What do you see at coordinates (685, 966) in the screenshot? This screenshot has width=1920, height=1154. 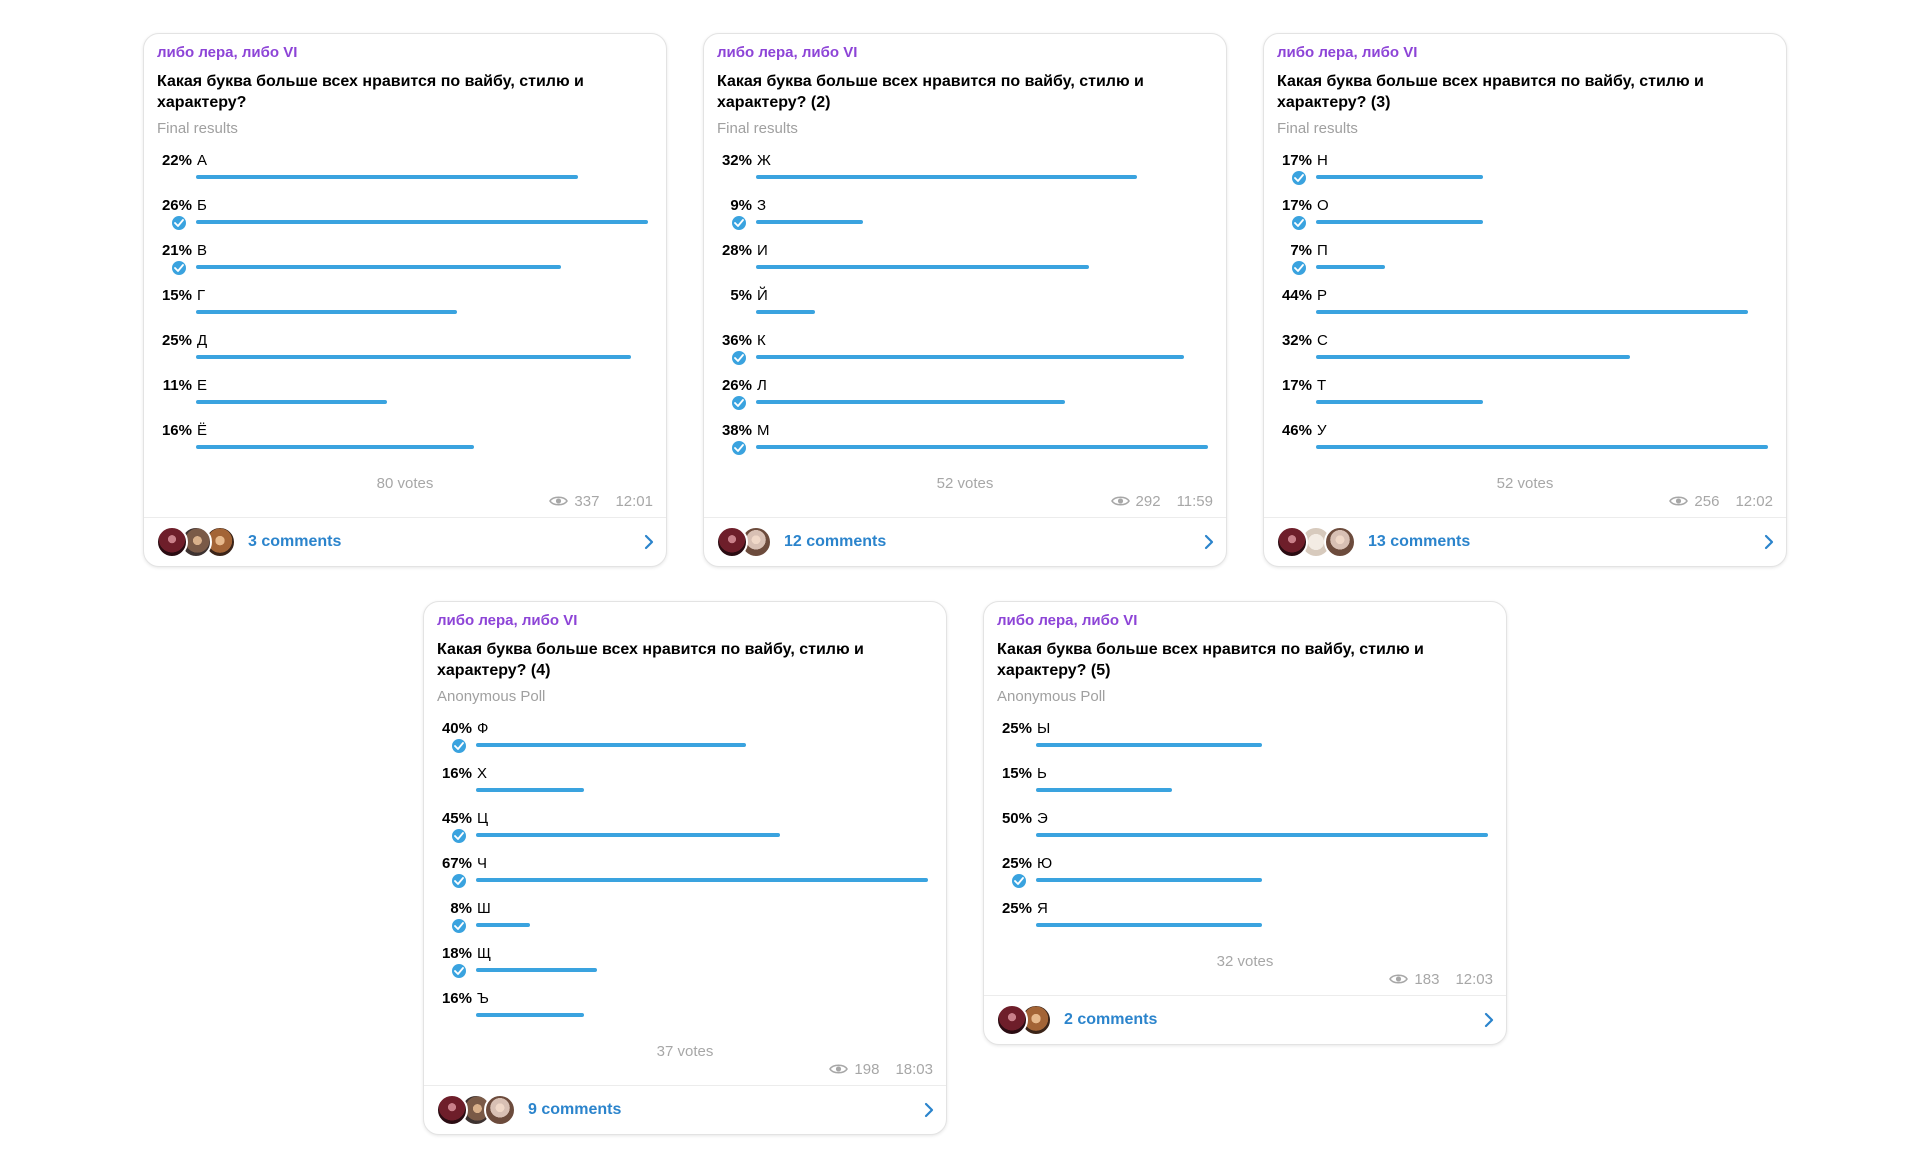 I see `poll-option: 18% Щ` at bounding box center [685, 966].